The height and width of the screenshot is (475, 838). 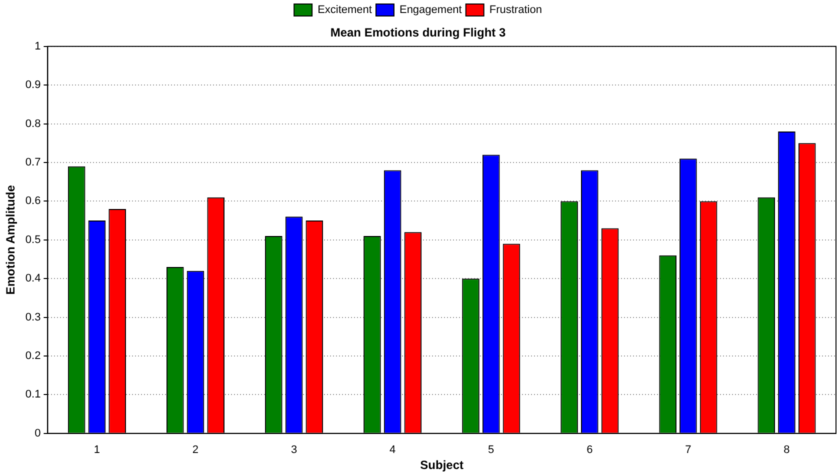 I want to click on y-axis-title: Emotion Amplitude, so click(x=11, y=239).